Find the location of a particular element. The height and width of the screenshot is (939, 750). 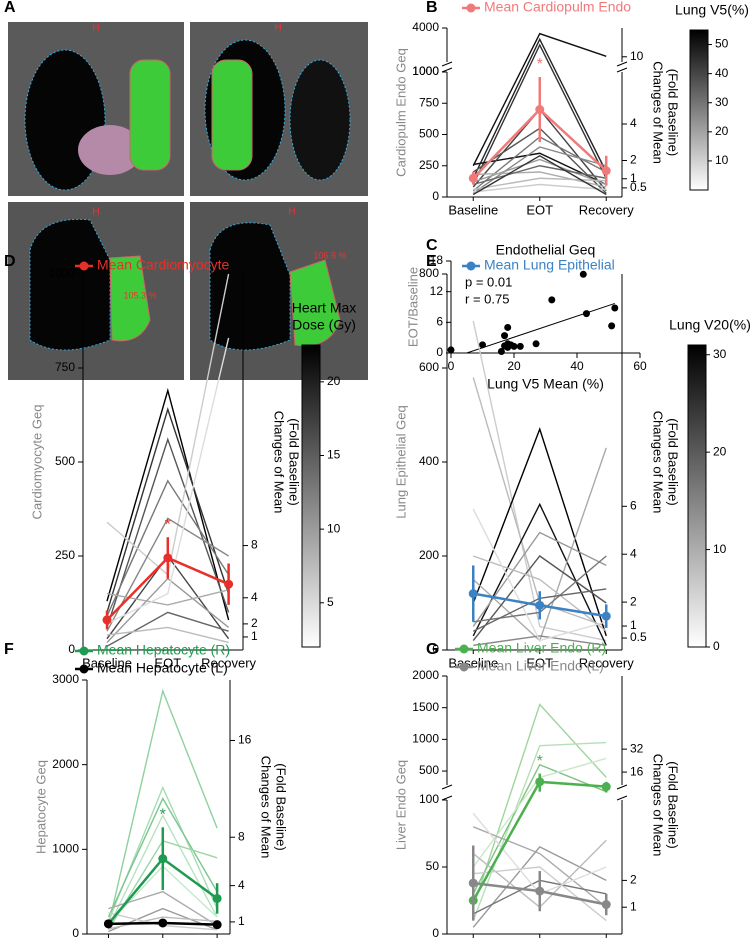

y-tick-label: 2000 is located at coordinates (65, 764).